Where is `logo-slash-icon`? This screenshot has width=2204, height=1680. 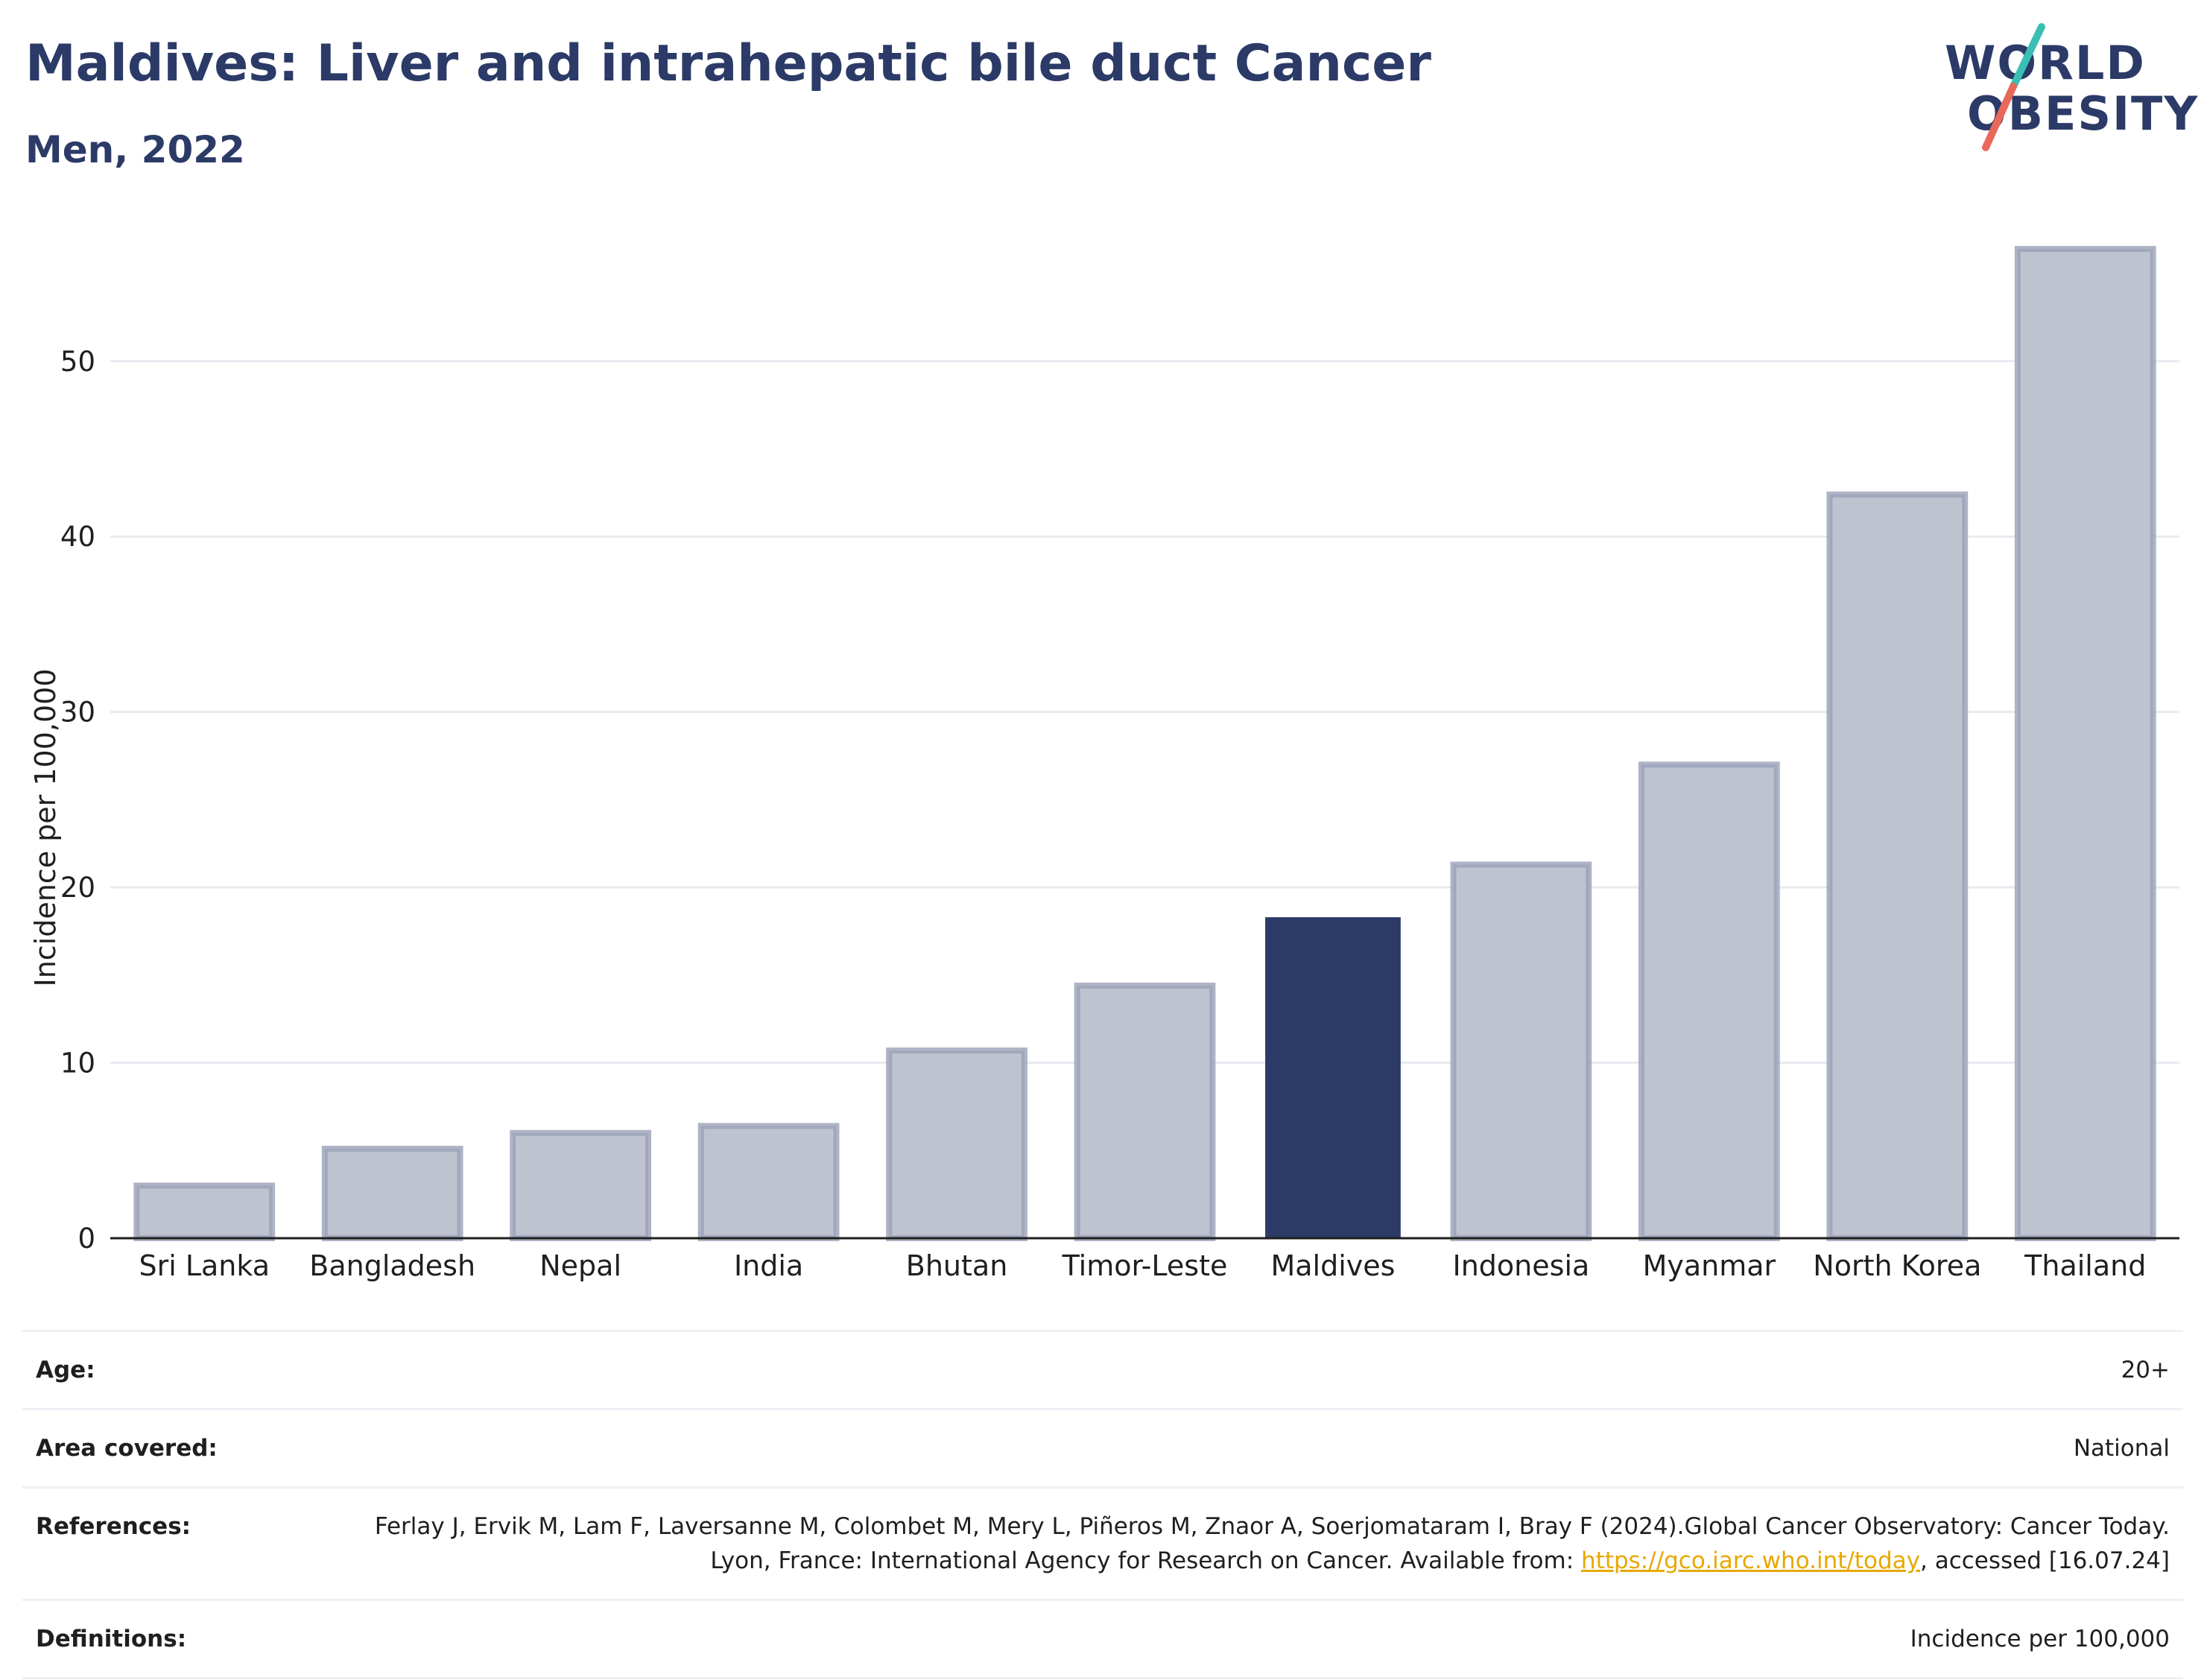 logo-slash-icon is located at coordinates (2013, 87).